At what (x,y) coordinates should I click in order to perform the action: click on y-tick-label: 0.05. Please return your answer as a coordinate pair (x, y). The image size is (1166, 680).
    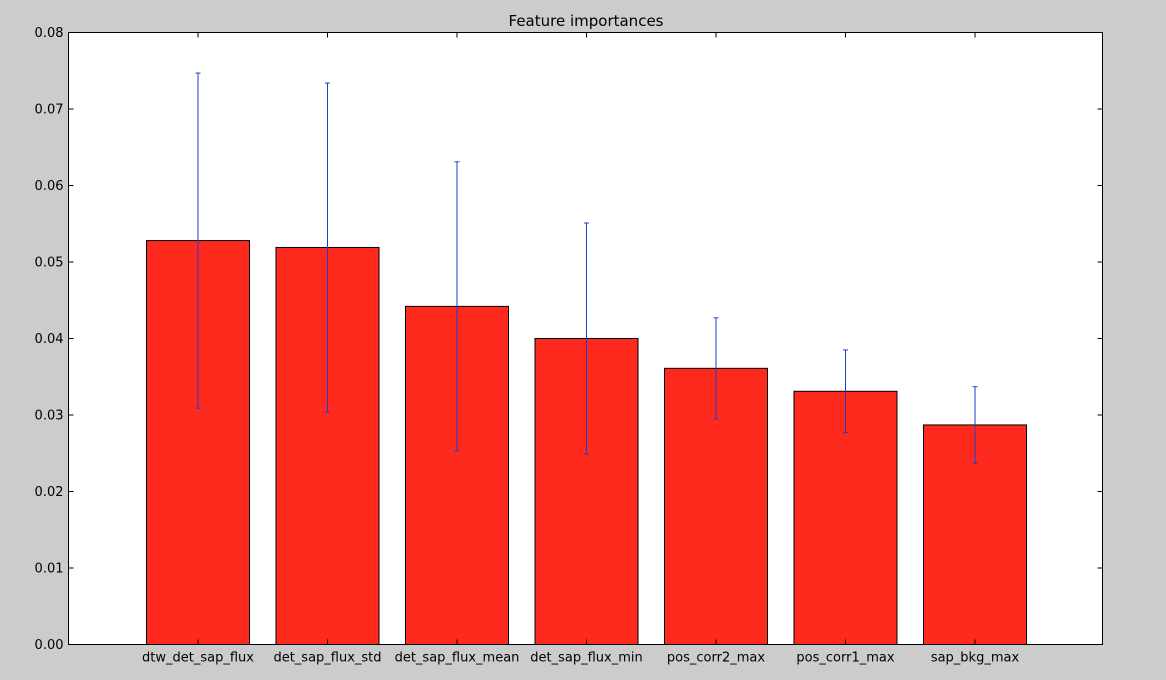
    Looking at the image, I should click on (49, 263).